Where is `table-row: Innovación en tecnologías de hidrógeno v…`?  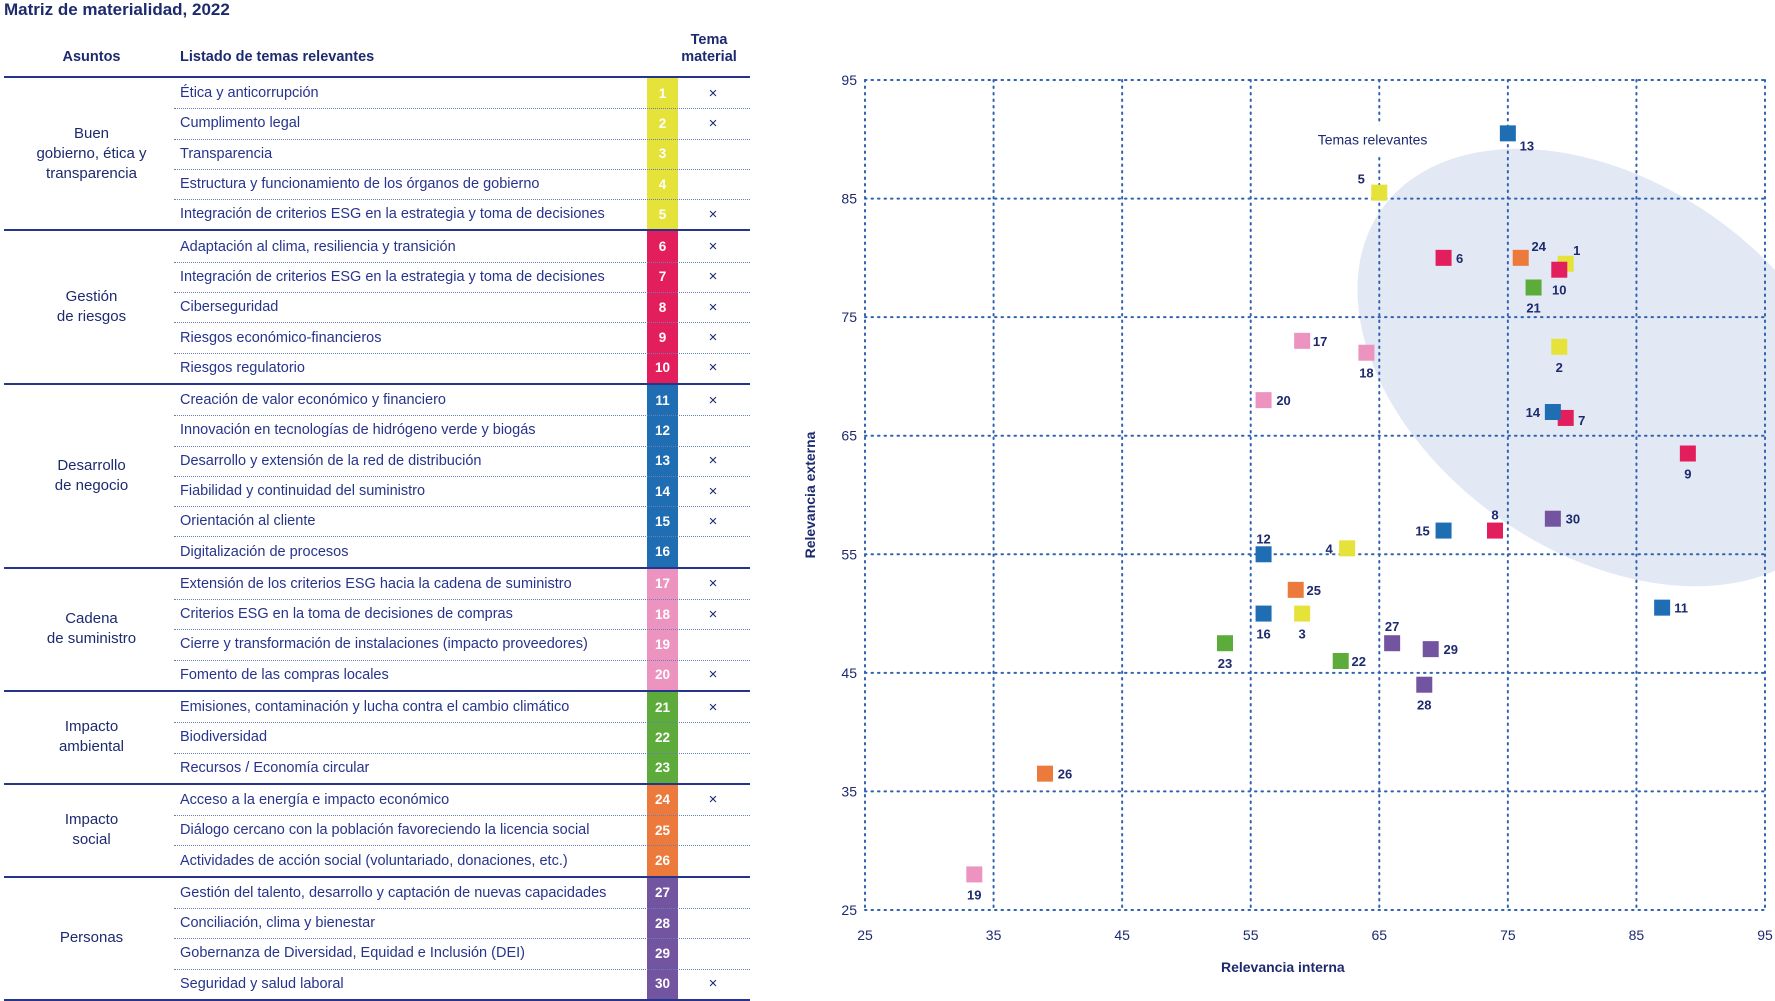
table-row: Innovación en tecnologías de hidrógeno v… is located at coordinates (462, 430).